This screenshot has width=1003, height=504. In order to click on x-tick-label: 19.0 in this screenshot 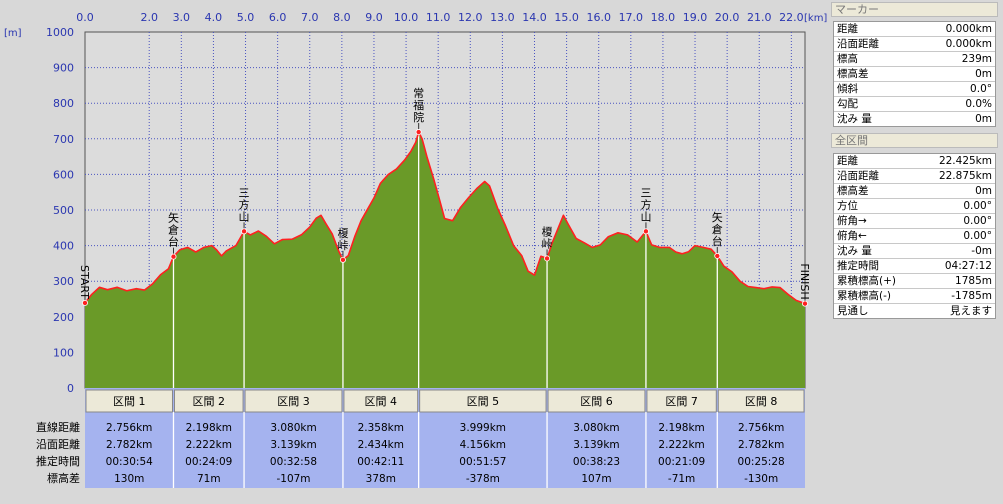, I will do `click(695, 17)`.